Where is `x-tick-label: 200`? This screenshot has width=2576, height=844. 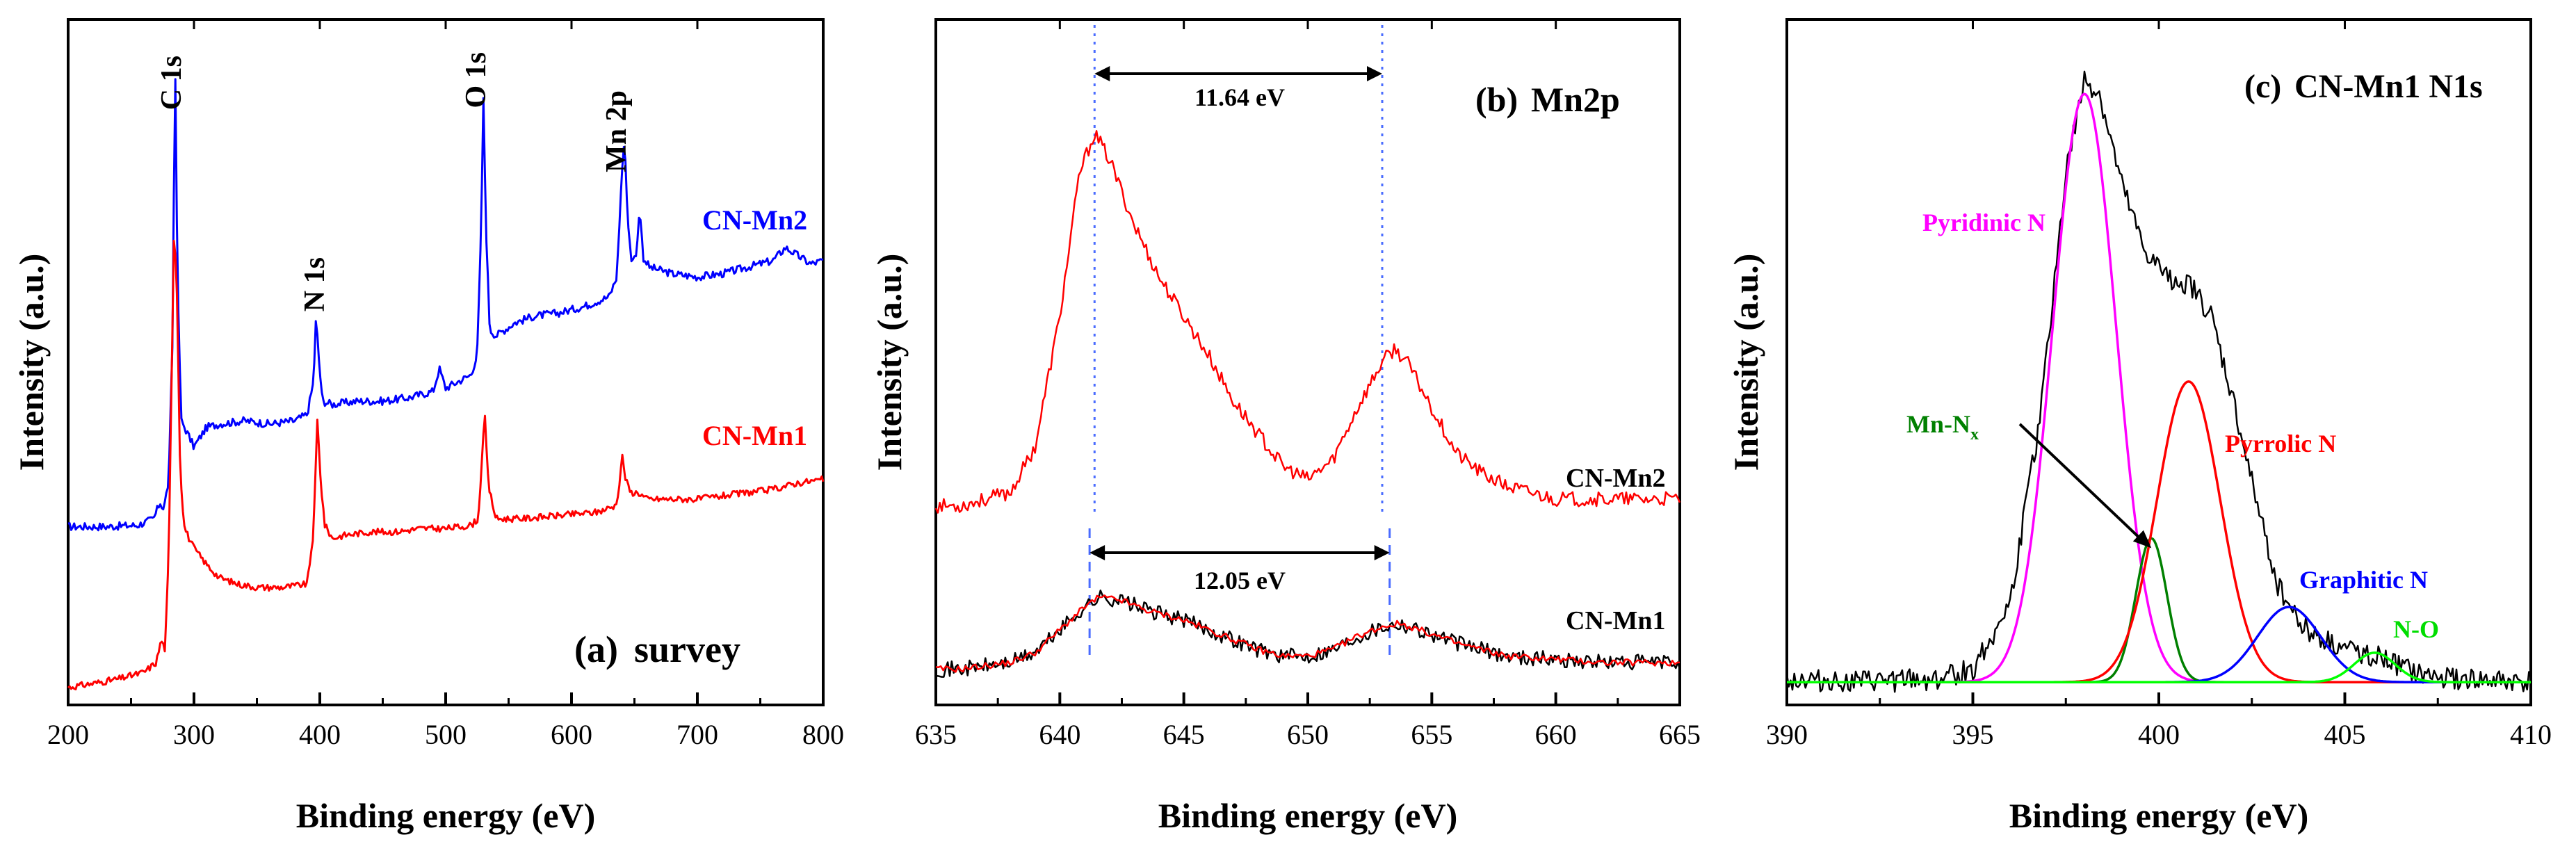 x-tick-label: 200 is located at coordinates (68, 734).